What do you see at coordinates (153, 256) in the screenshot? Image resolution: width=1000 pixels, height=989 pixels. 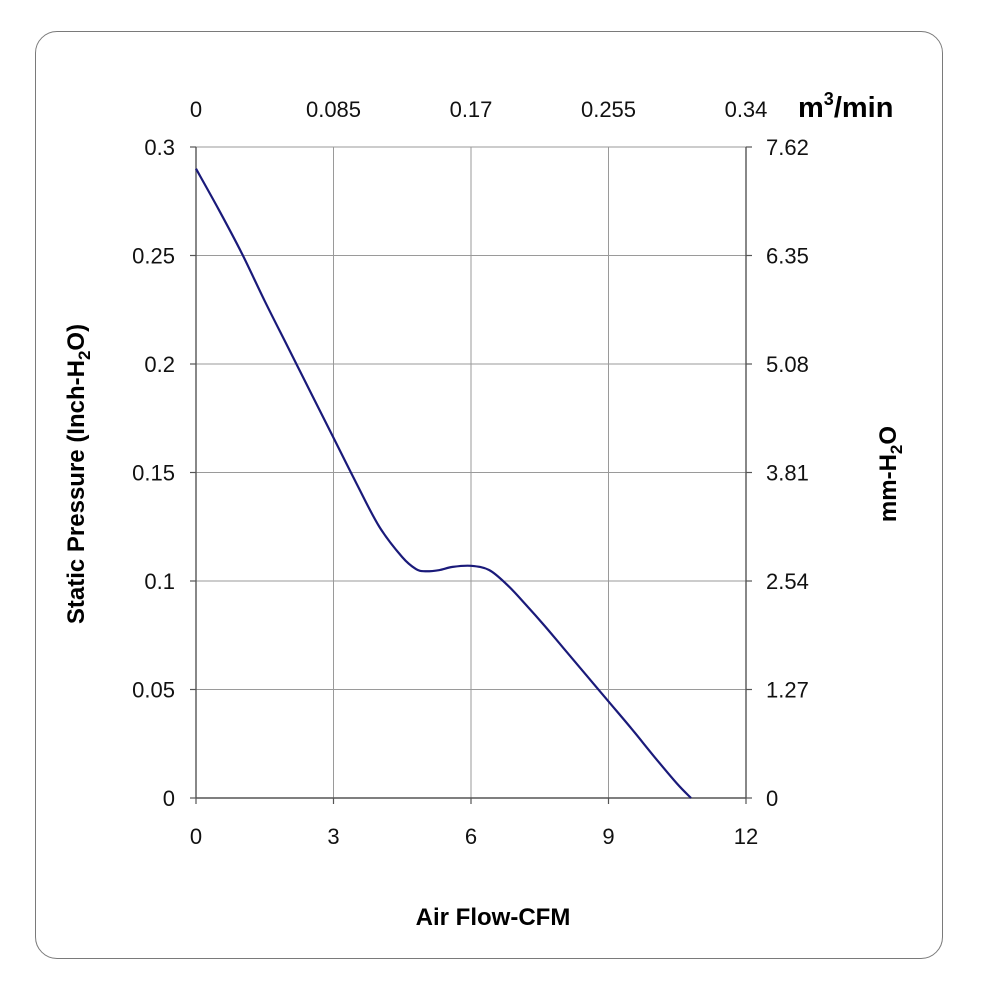 I see `y-tick-label: 0.25` at bounding box center [153, 256].